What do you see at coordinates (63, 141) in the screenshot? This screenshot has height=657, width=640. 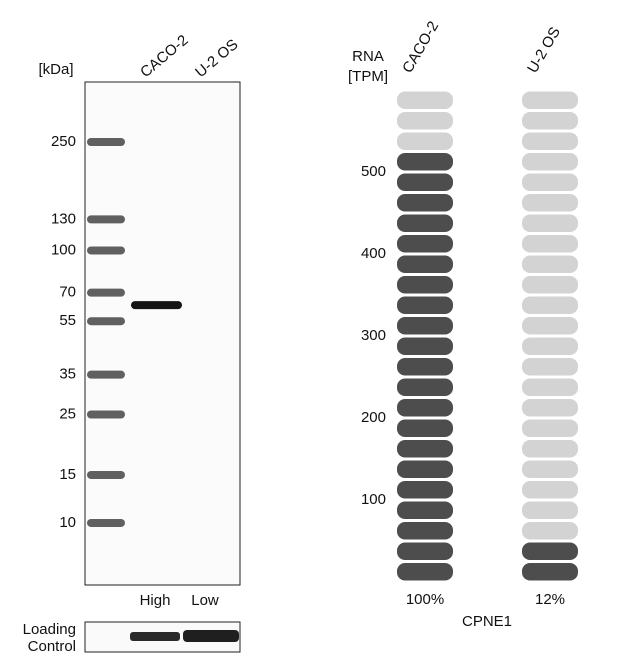 I see `marker-label: 250` at bounding box center [63, 141].